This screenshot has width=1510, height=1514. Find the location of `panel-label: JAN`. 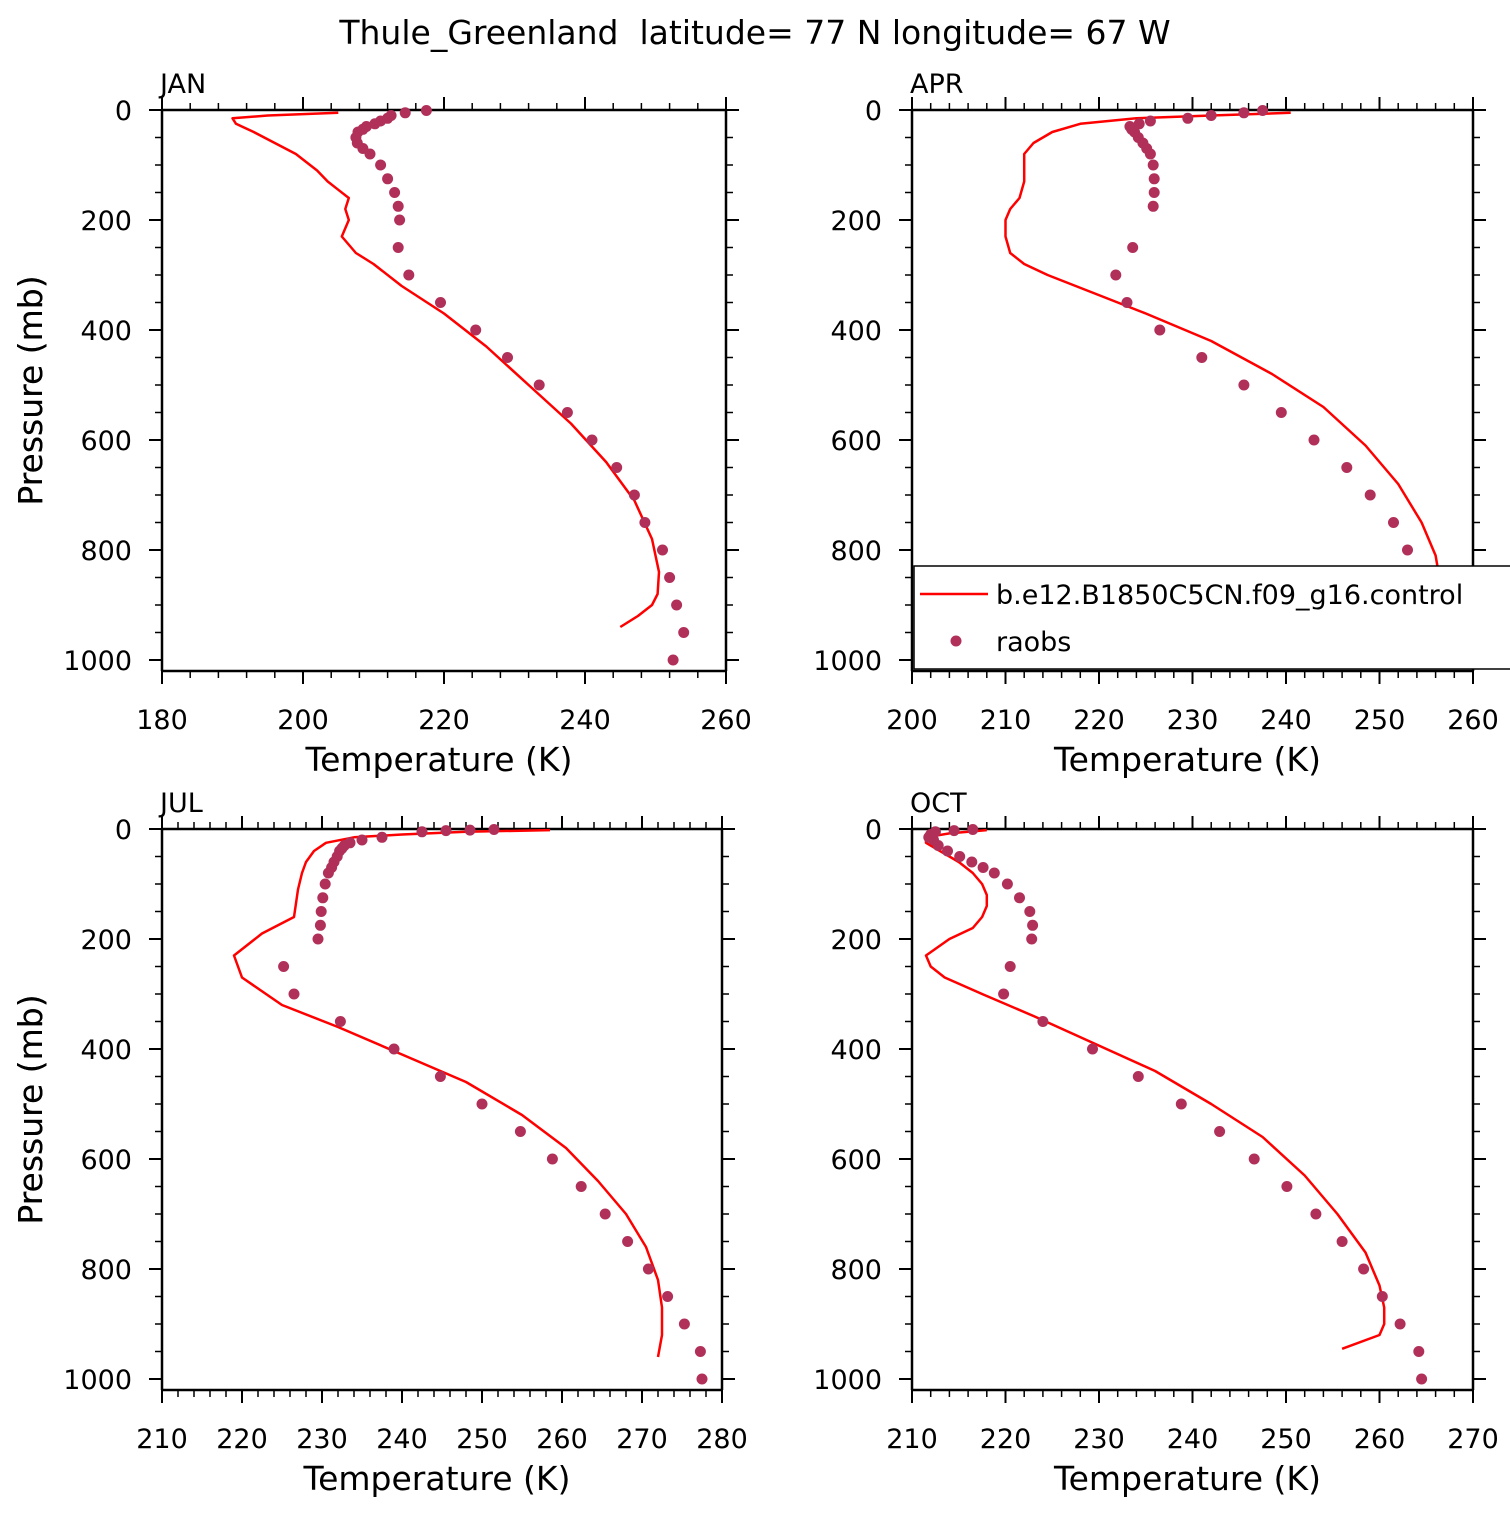

panel-label: JAN is located at coordinates (182, 84).